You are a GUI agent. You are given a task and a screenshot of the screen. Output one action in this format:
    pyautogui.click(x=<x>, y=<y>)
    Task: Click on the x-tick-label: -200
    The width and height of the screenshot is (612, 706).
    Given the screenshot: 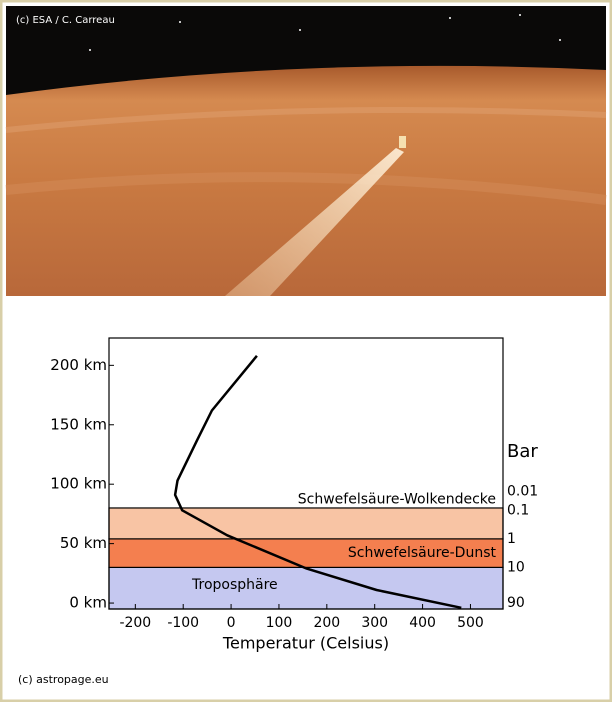 What is the action you would take?
    pyautogui.click(x=135, y=623)
    